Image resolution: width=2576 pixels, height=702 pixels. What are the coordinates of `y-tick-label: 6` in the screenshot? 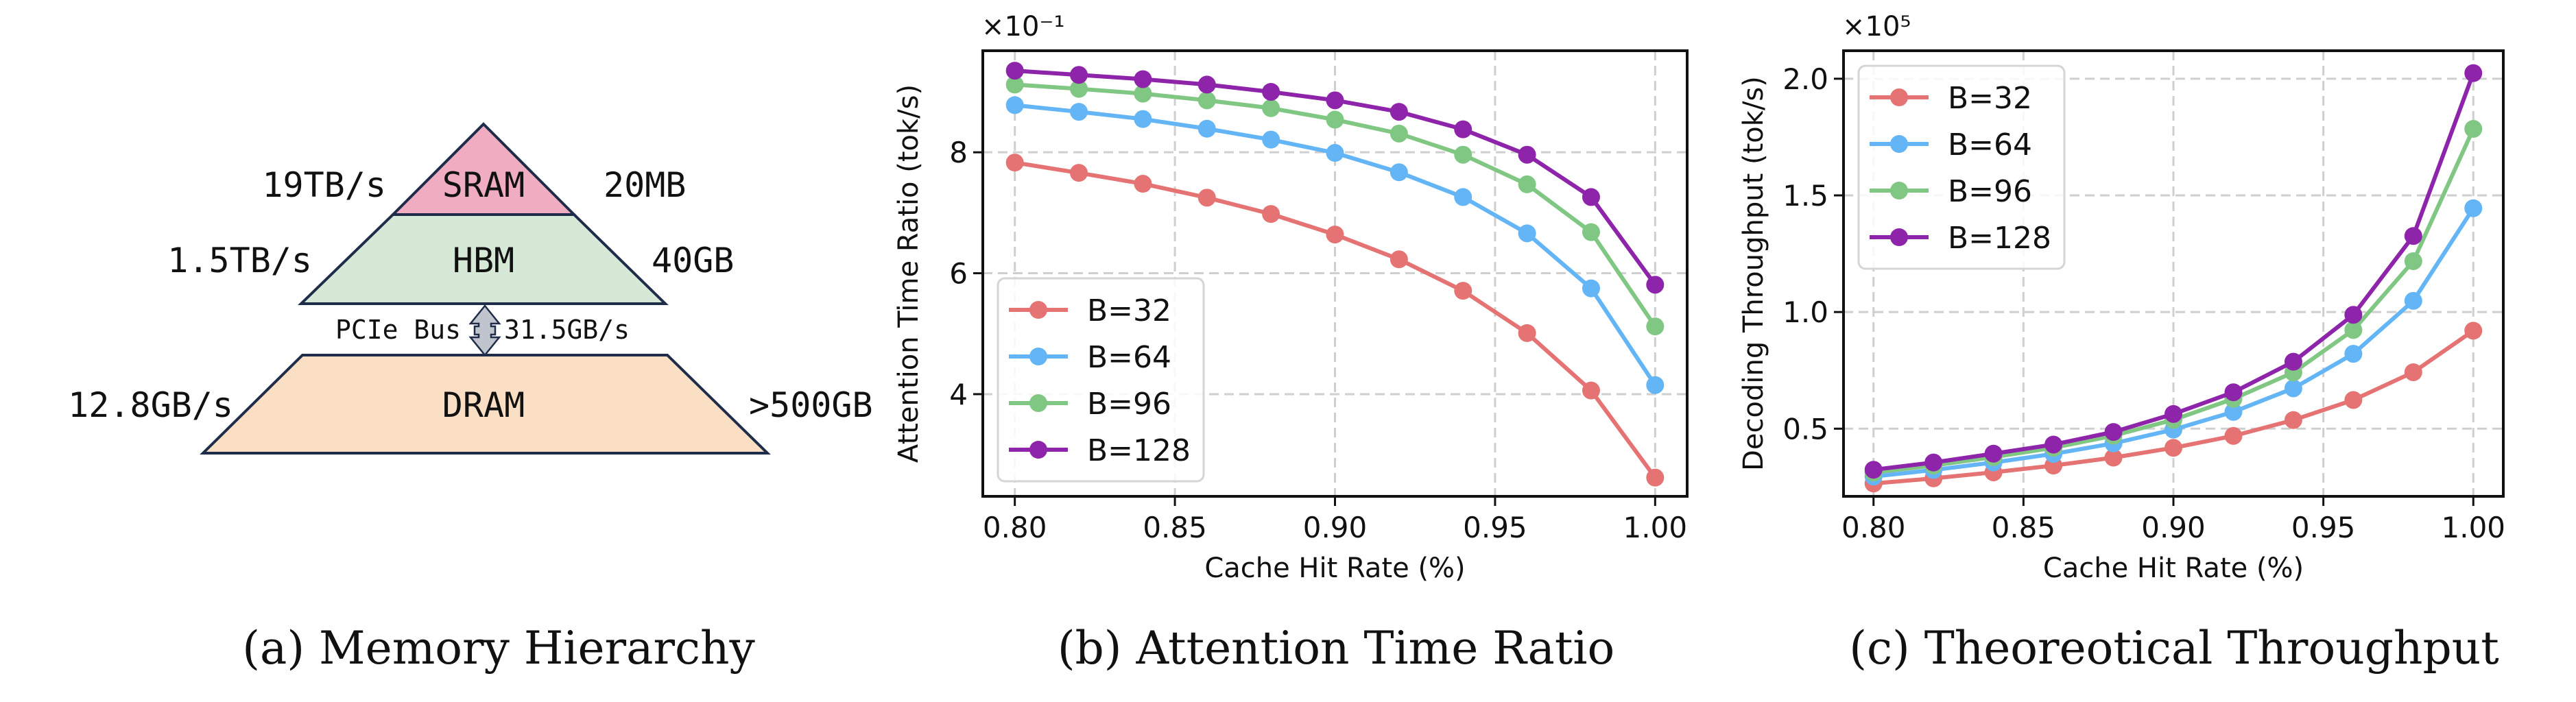 It's located at (958, 274).